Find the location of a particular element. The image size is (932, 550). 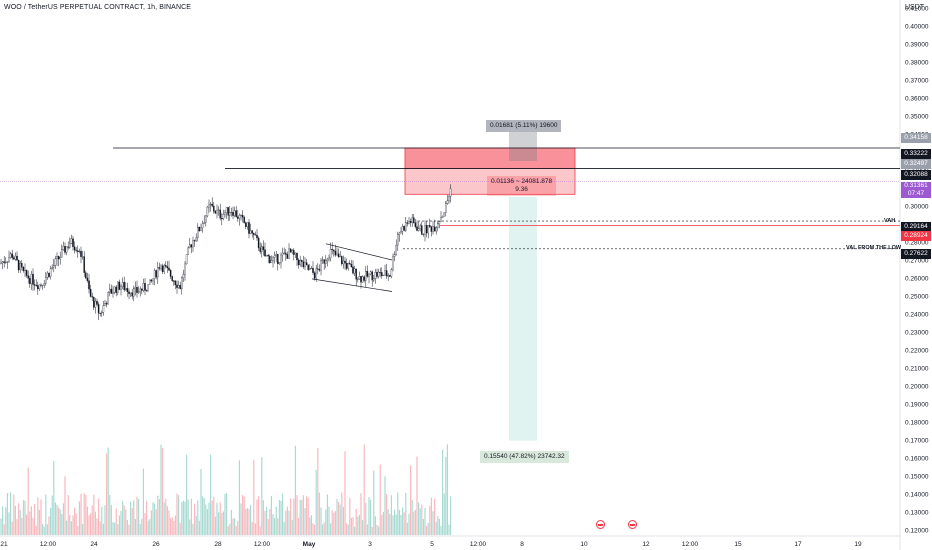

x-tick-label: 3 is located at coordinates (370, 544).